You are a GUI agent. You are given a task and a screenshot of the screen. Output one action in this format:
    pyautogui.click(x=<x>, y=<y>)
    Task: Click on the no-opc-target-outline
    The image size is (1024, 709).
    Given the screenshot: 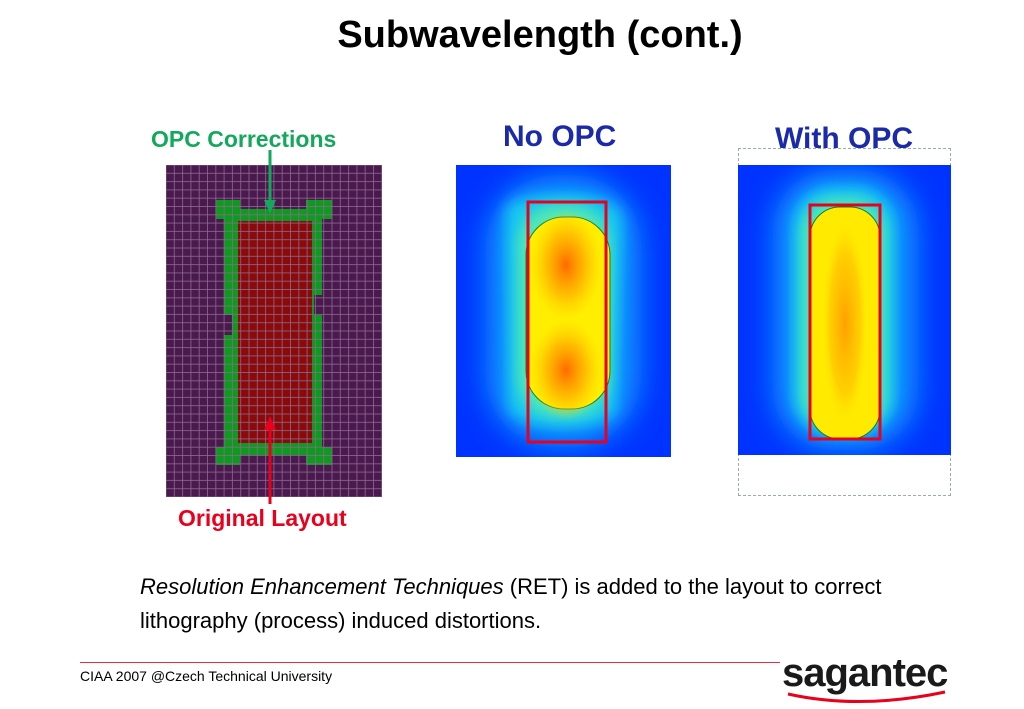 What is the action you would take?
    pyautogui.click(x=567, y=322)
    